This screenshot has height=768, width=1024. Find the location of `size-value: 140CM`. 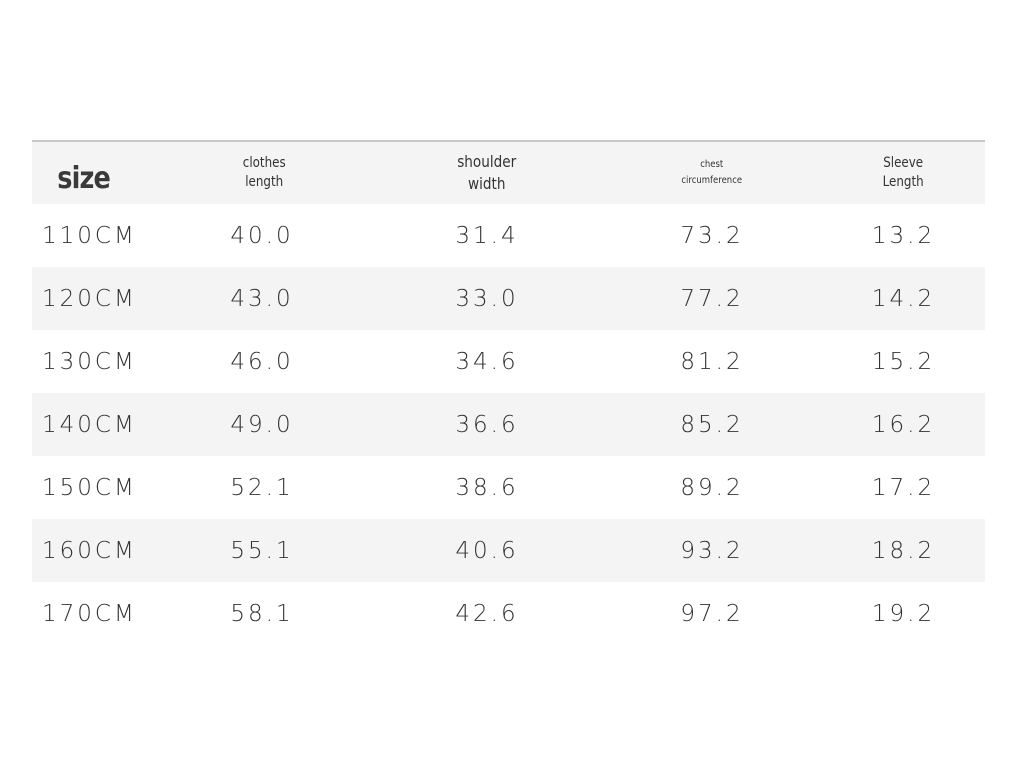

size-value: 140CM is located at coordinates (89, 424).